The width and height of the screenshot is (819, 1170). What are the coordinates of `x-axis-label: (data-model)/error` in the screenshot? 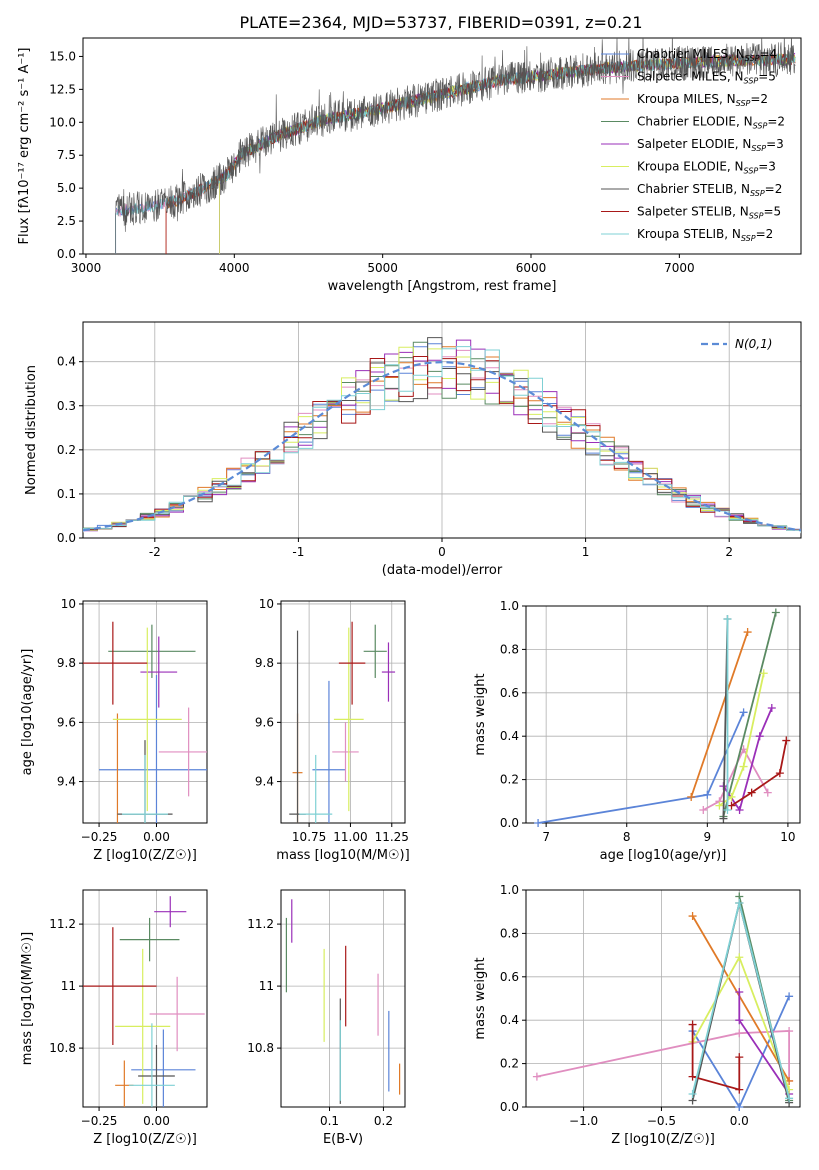 It's located at (442, 570).